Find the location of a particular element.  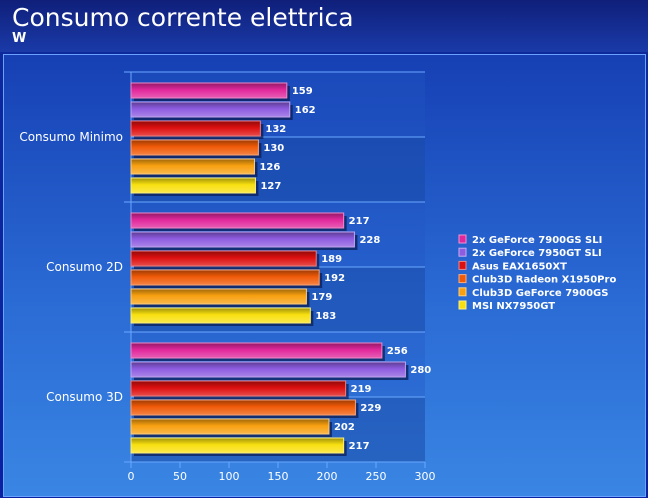

x-tick-label: 100 is located at coordinates (229, 476).